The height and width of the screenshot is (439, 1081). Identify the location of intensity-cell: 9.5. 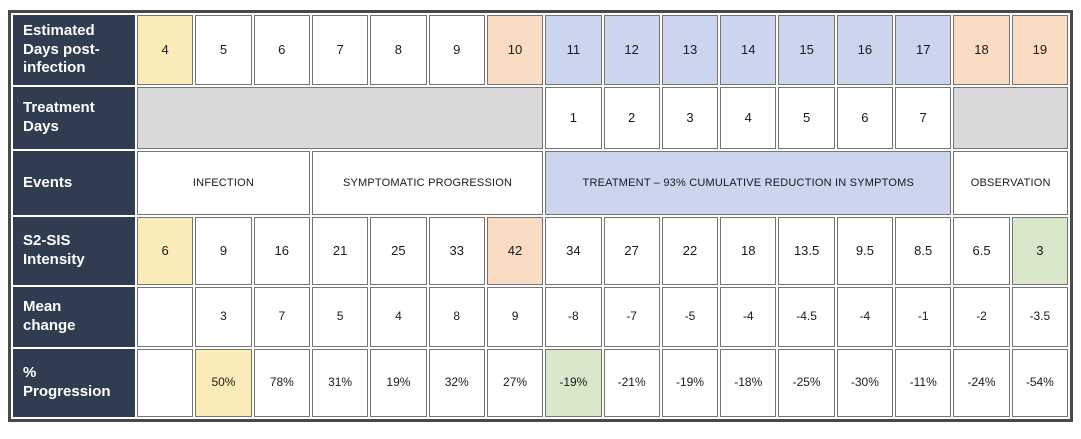
(865, 251).